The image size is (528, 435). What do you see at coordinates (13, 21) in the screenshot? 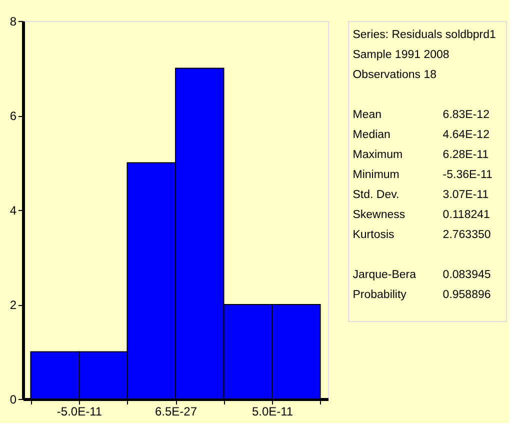
I see `y-tick-label: 8` at bounding box center [13, 21].